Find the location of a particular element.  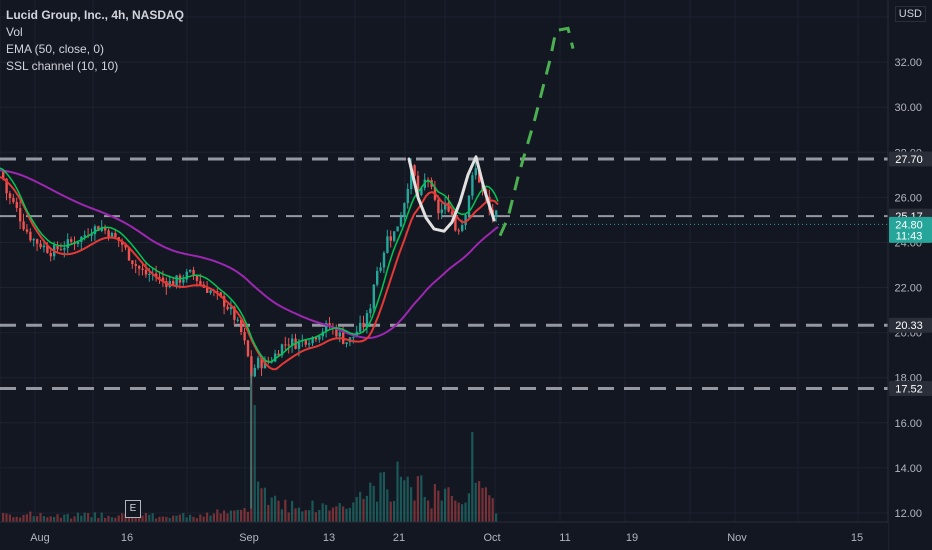

projection-arrow is located at coordinates (536, 131).